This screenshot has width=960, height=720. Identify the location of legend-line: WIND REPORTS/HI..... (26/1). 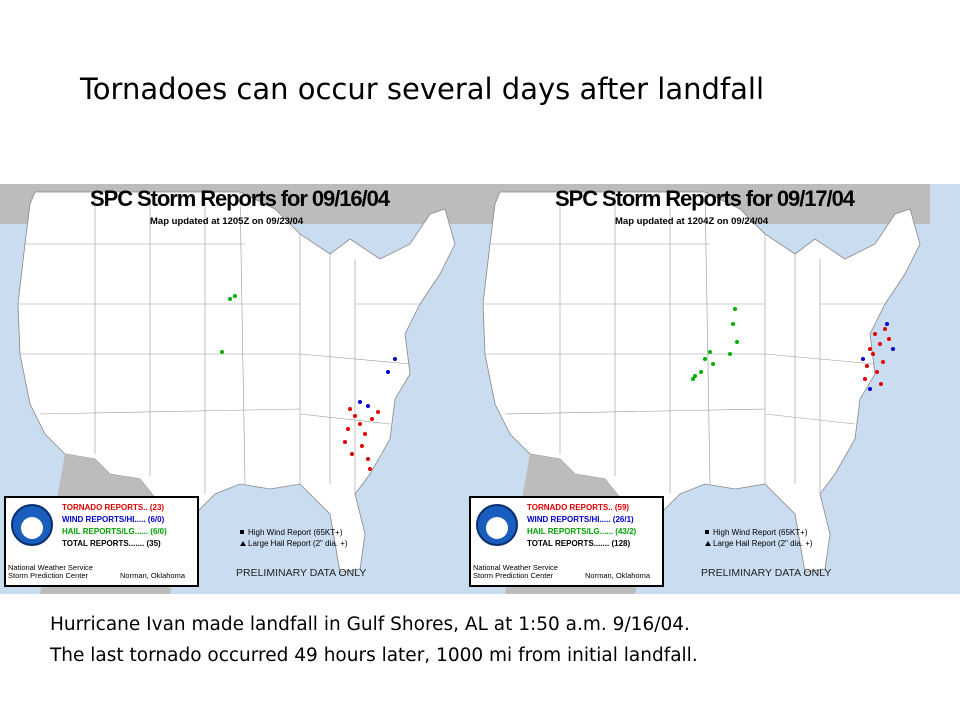
(580, 519).